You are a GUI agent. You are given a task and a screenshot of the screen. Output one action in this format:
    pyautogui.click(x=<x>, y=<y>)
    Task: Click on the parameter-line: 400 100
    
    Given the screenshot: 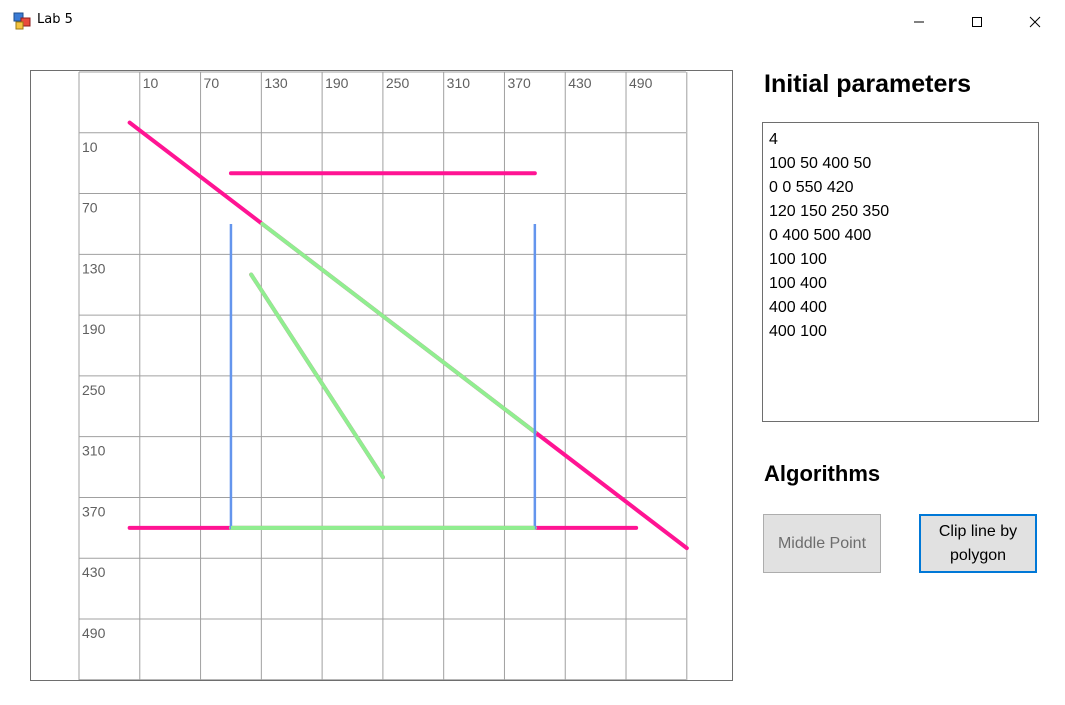 What is the action you would take?
    pyautogui.click(x=798, y=331)
    